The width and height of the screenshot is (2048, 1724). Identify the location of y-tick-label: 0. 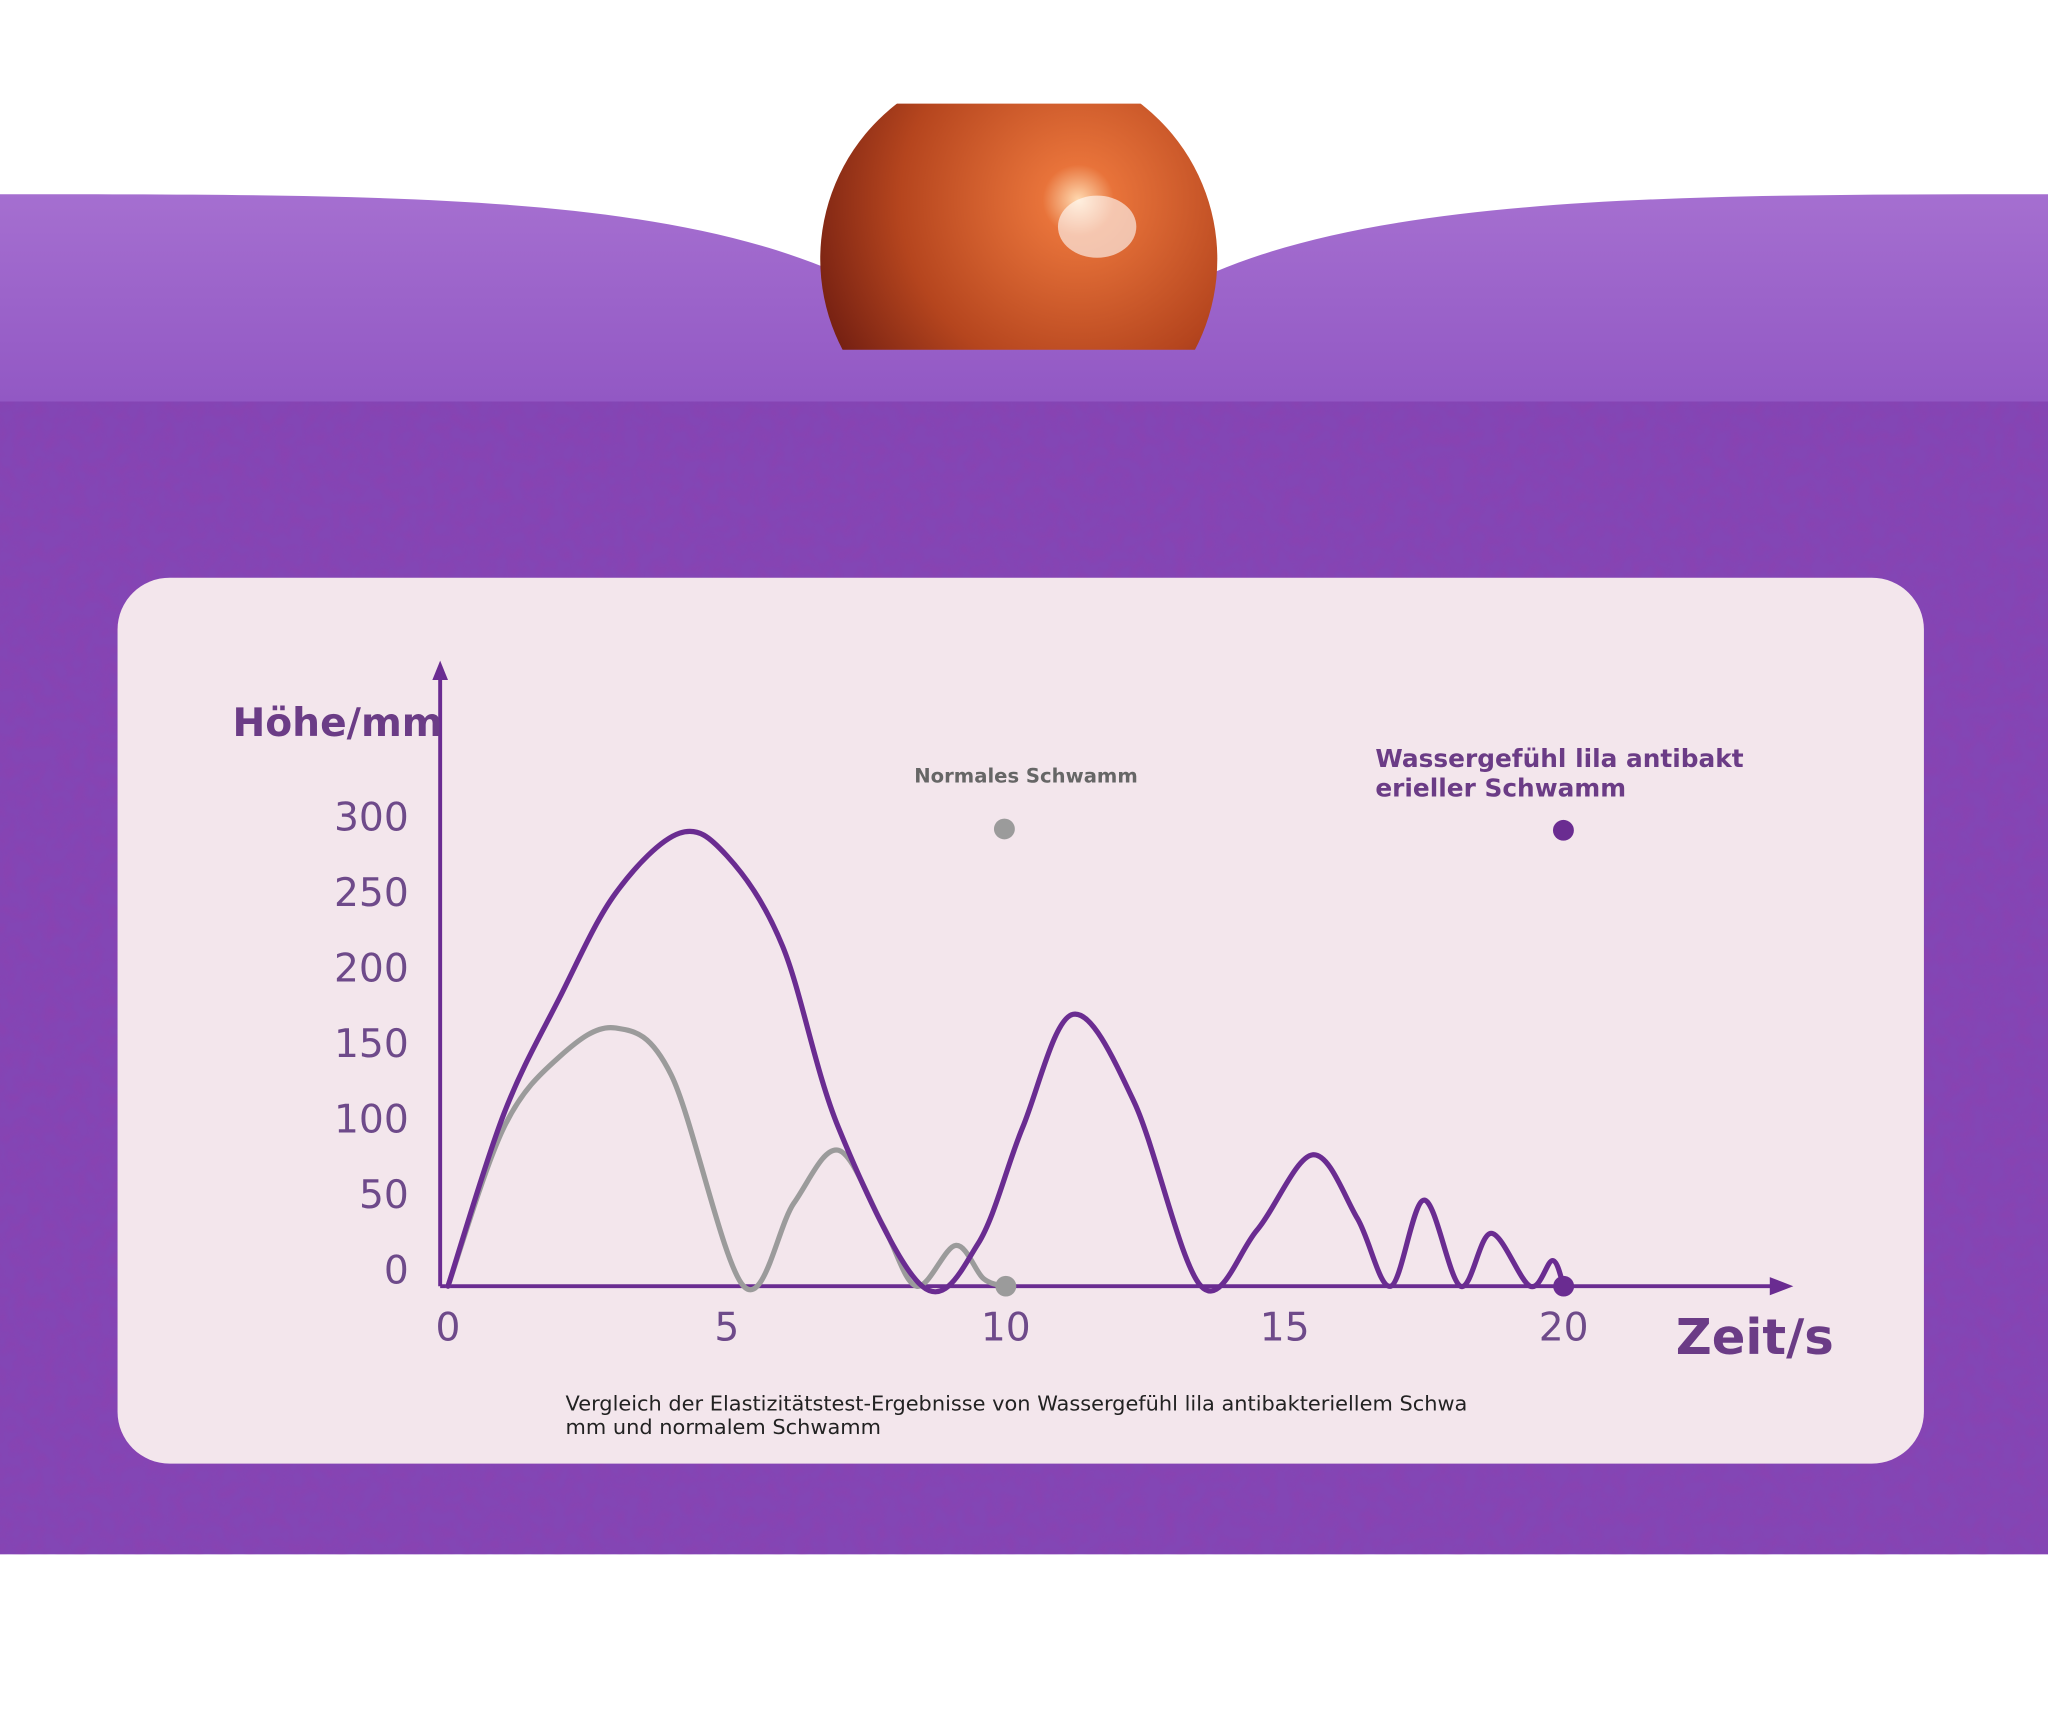
(396, 1271).